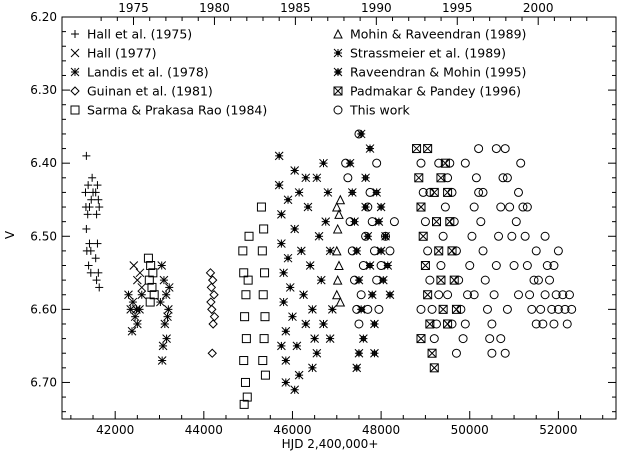 The height and width of the screenshot is (456, 620). Describe the element at coordinates (43, 236) in the screenshot. I see `y-tick-label: 6.50` at that location.